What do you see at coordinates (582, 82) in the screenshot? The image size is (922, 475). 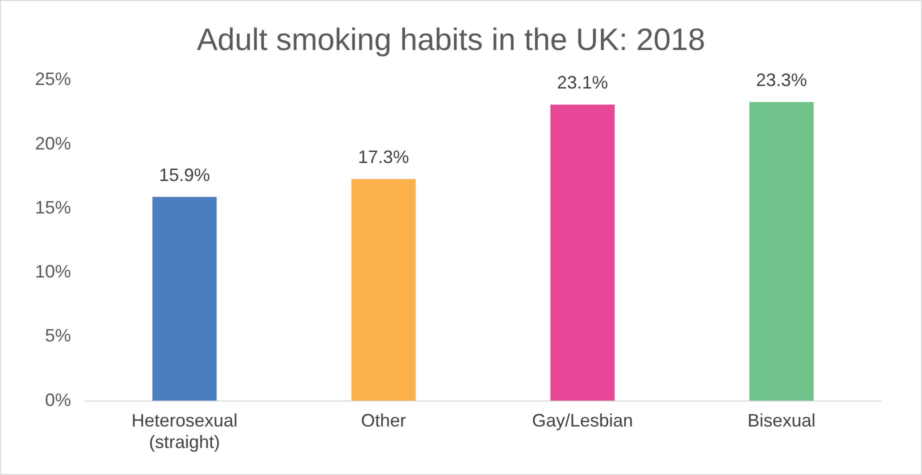 I see `data-label: 23.1%` at bounding box center [582, 82].